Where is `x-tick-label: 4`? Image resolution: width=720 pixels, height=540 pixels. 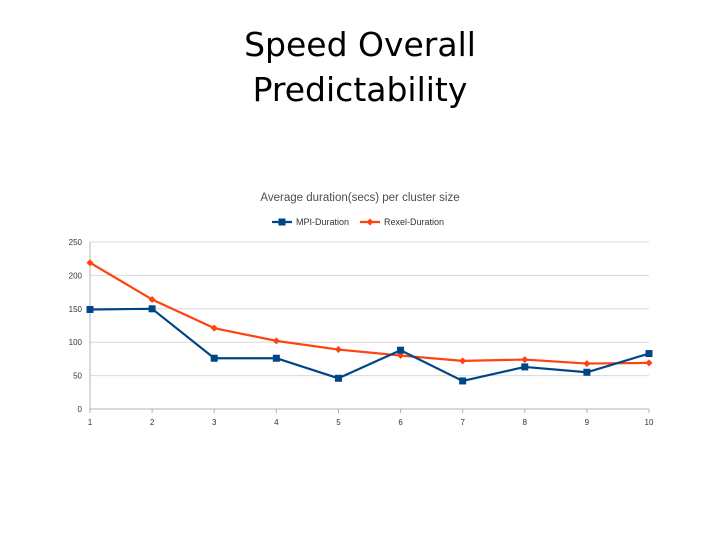
x-tick-label: 4 is located at coordinates (276, 422).